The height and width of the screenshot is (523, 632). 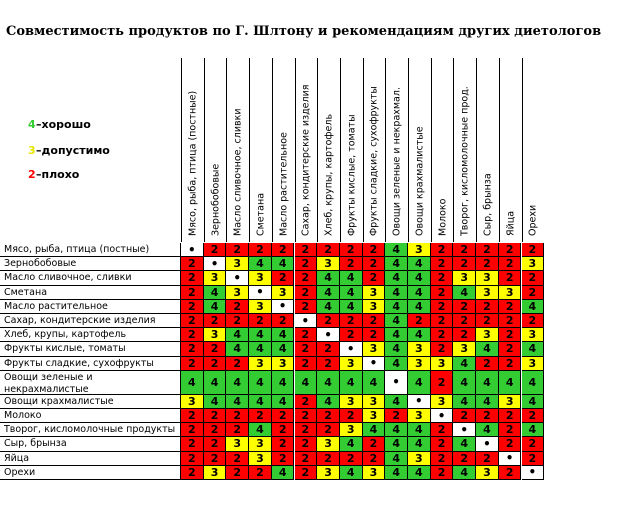 What do you see at coordinates (329, 174) in the screenshot?
I see `column-header-label: Хлеб, крупы, картофель` at bounding box center [329, 174].